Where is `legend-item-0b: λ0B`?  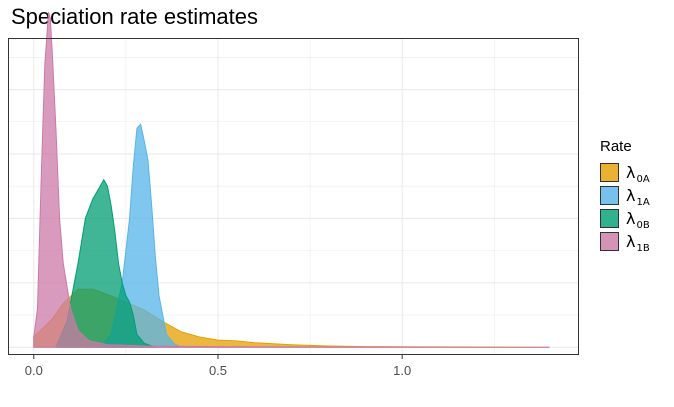 legend-item-0b: λ0B is located at coordinates (625, 219).